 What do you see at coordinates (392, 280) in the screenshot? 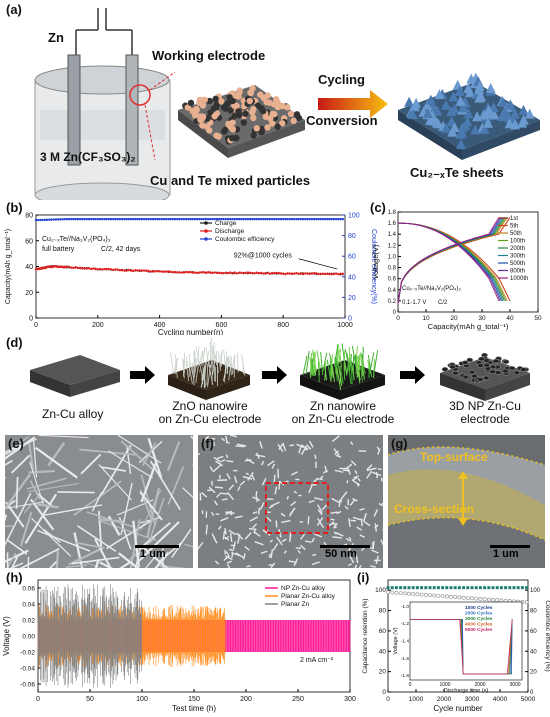
I see `y-tick-label: 0.6` at bounding box center [392, 280].